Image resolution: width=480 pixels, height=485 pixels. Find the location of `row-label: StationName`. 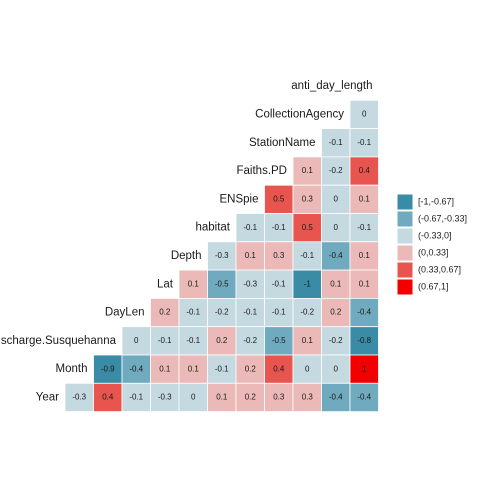

row-label: StationName is located at coordinates (282, 143).